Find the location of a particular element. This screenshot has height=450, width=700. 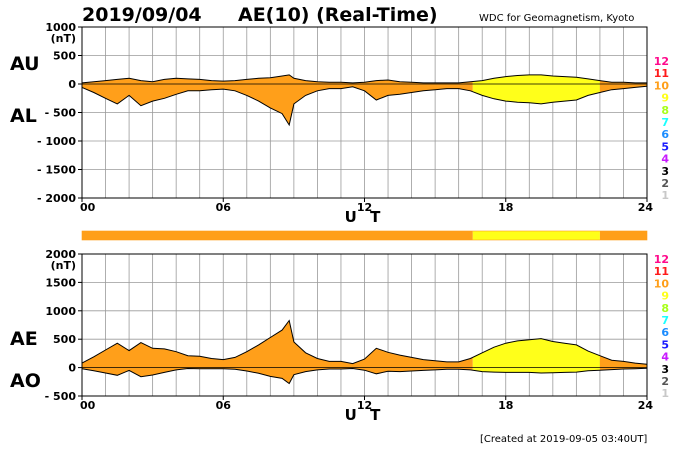

date-label: 2019/09/04 is located at coordinates (142, 15).